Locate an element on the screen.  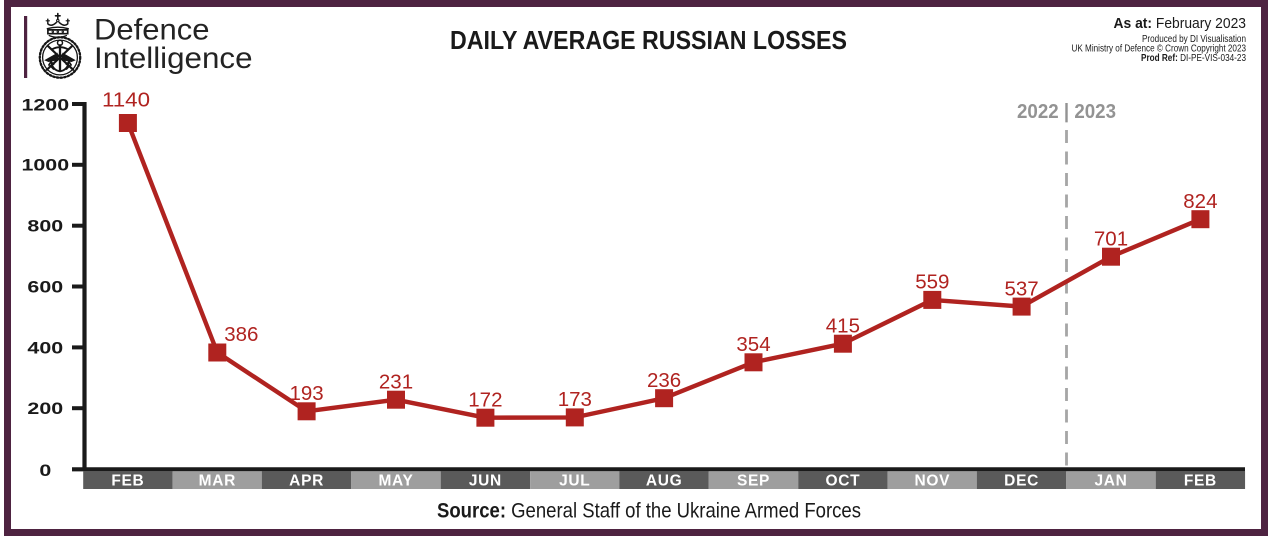
svg-text: Defence is located at coordinates (152, 30).